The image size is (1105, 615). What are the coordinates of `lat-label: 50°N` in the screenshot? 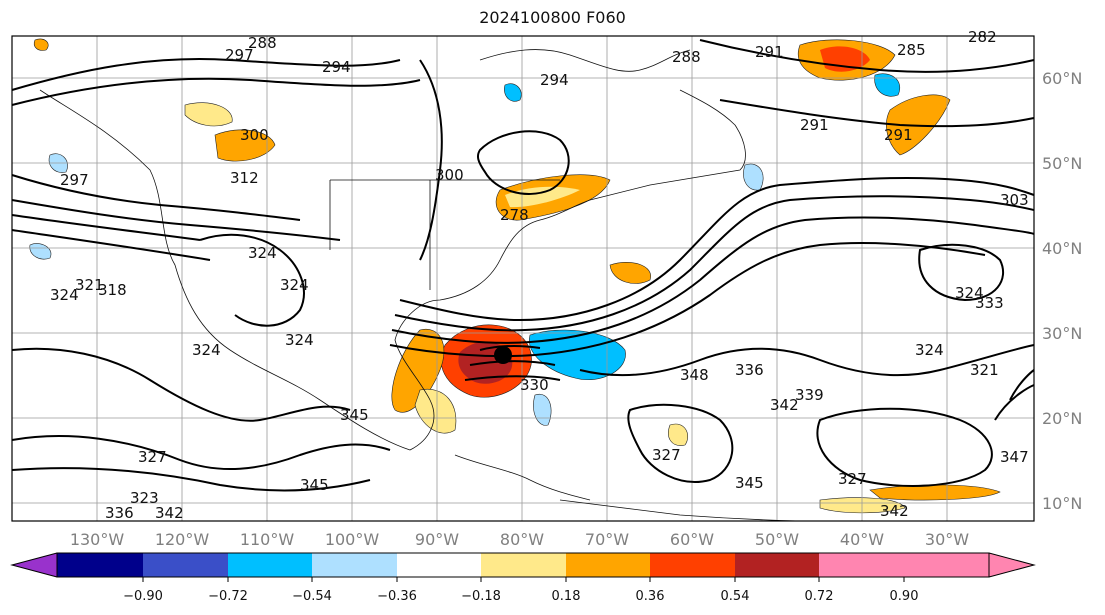 It's located at (1062, 163).